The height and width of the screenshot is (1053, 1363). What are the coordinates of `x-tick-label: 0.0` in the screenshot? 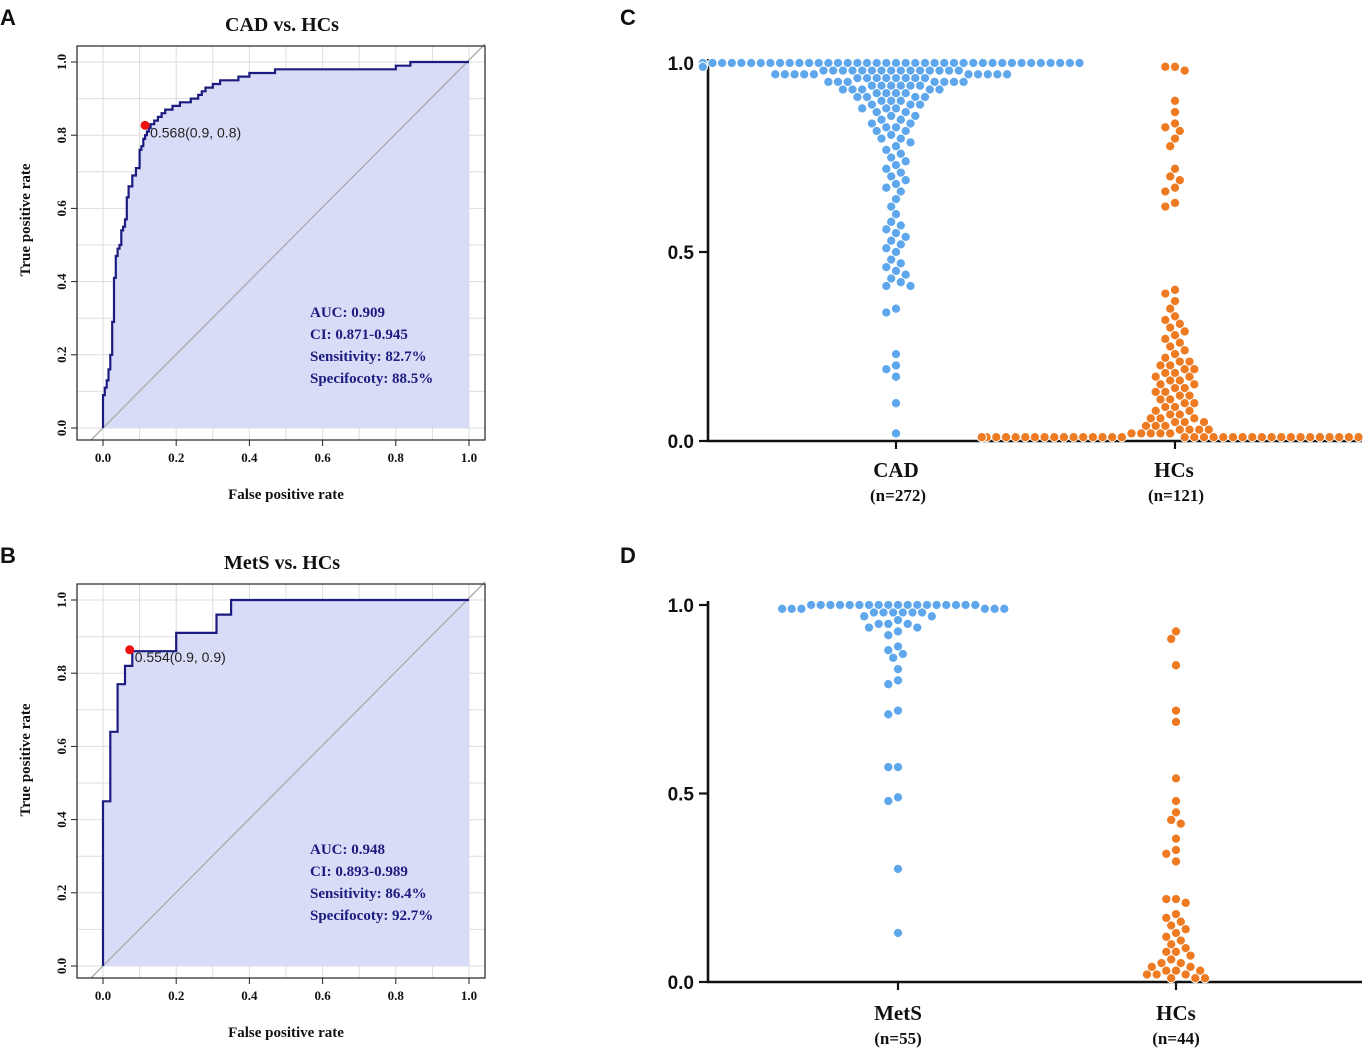 It's located at (103, 457).